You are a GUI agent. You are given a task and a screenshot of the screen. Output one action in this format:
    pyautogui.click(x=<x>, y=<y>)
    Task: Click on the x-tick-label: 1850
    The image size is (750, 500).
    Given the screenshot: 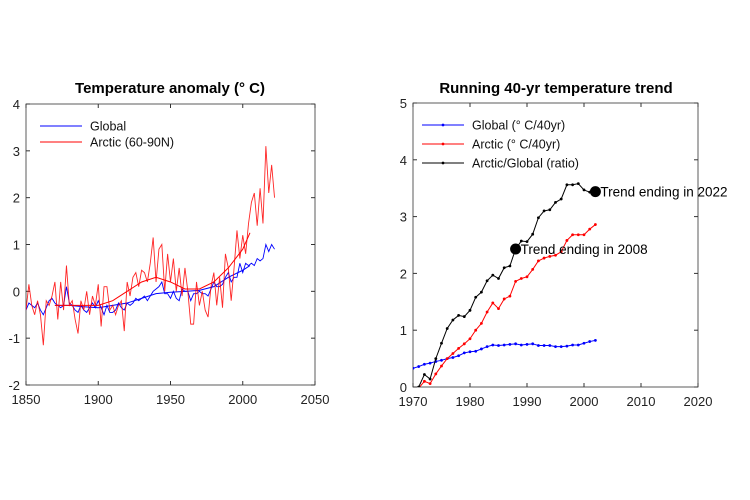 What is the action you would take?
    pyautogui.click(x=26, y=399)
    